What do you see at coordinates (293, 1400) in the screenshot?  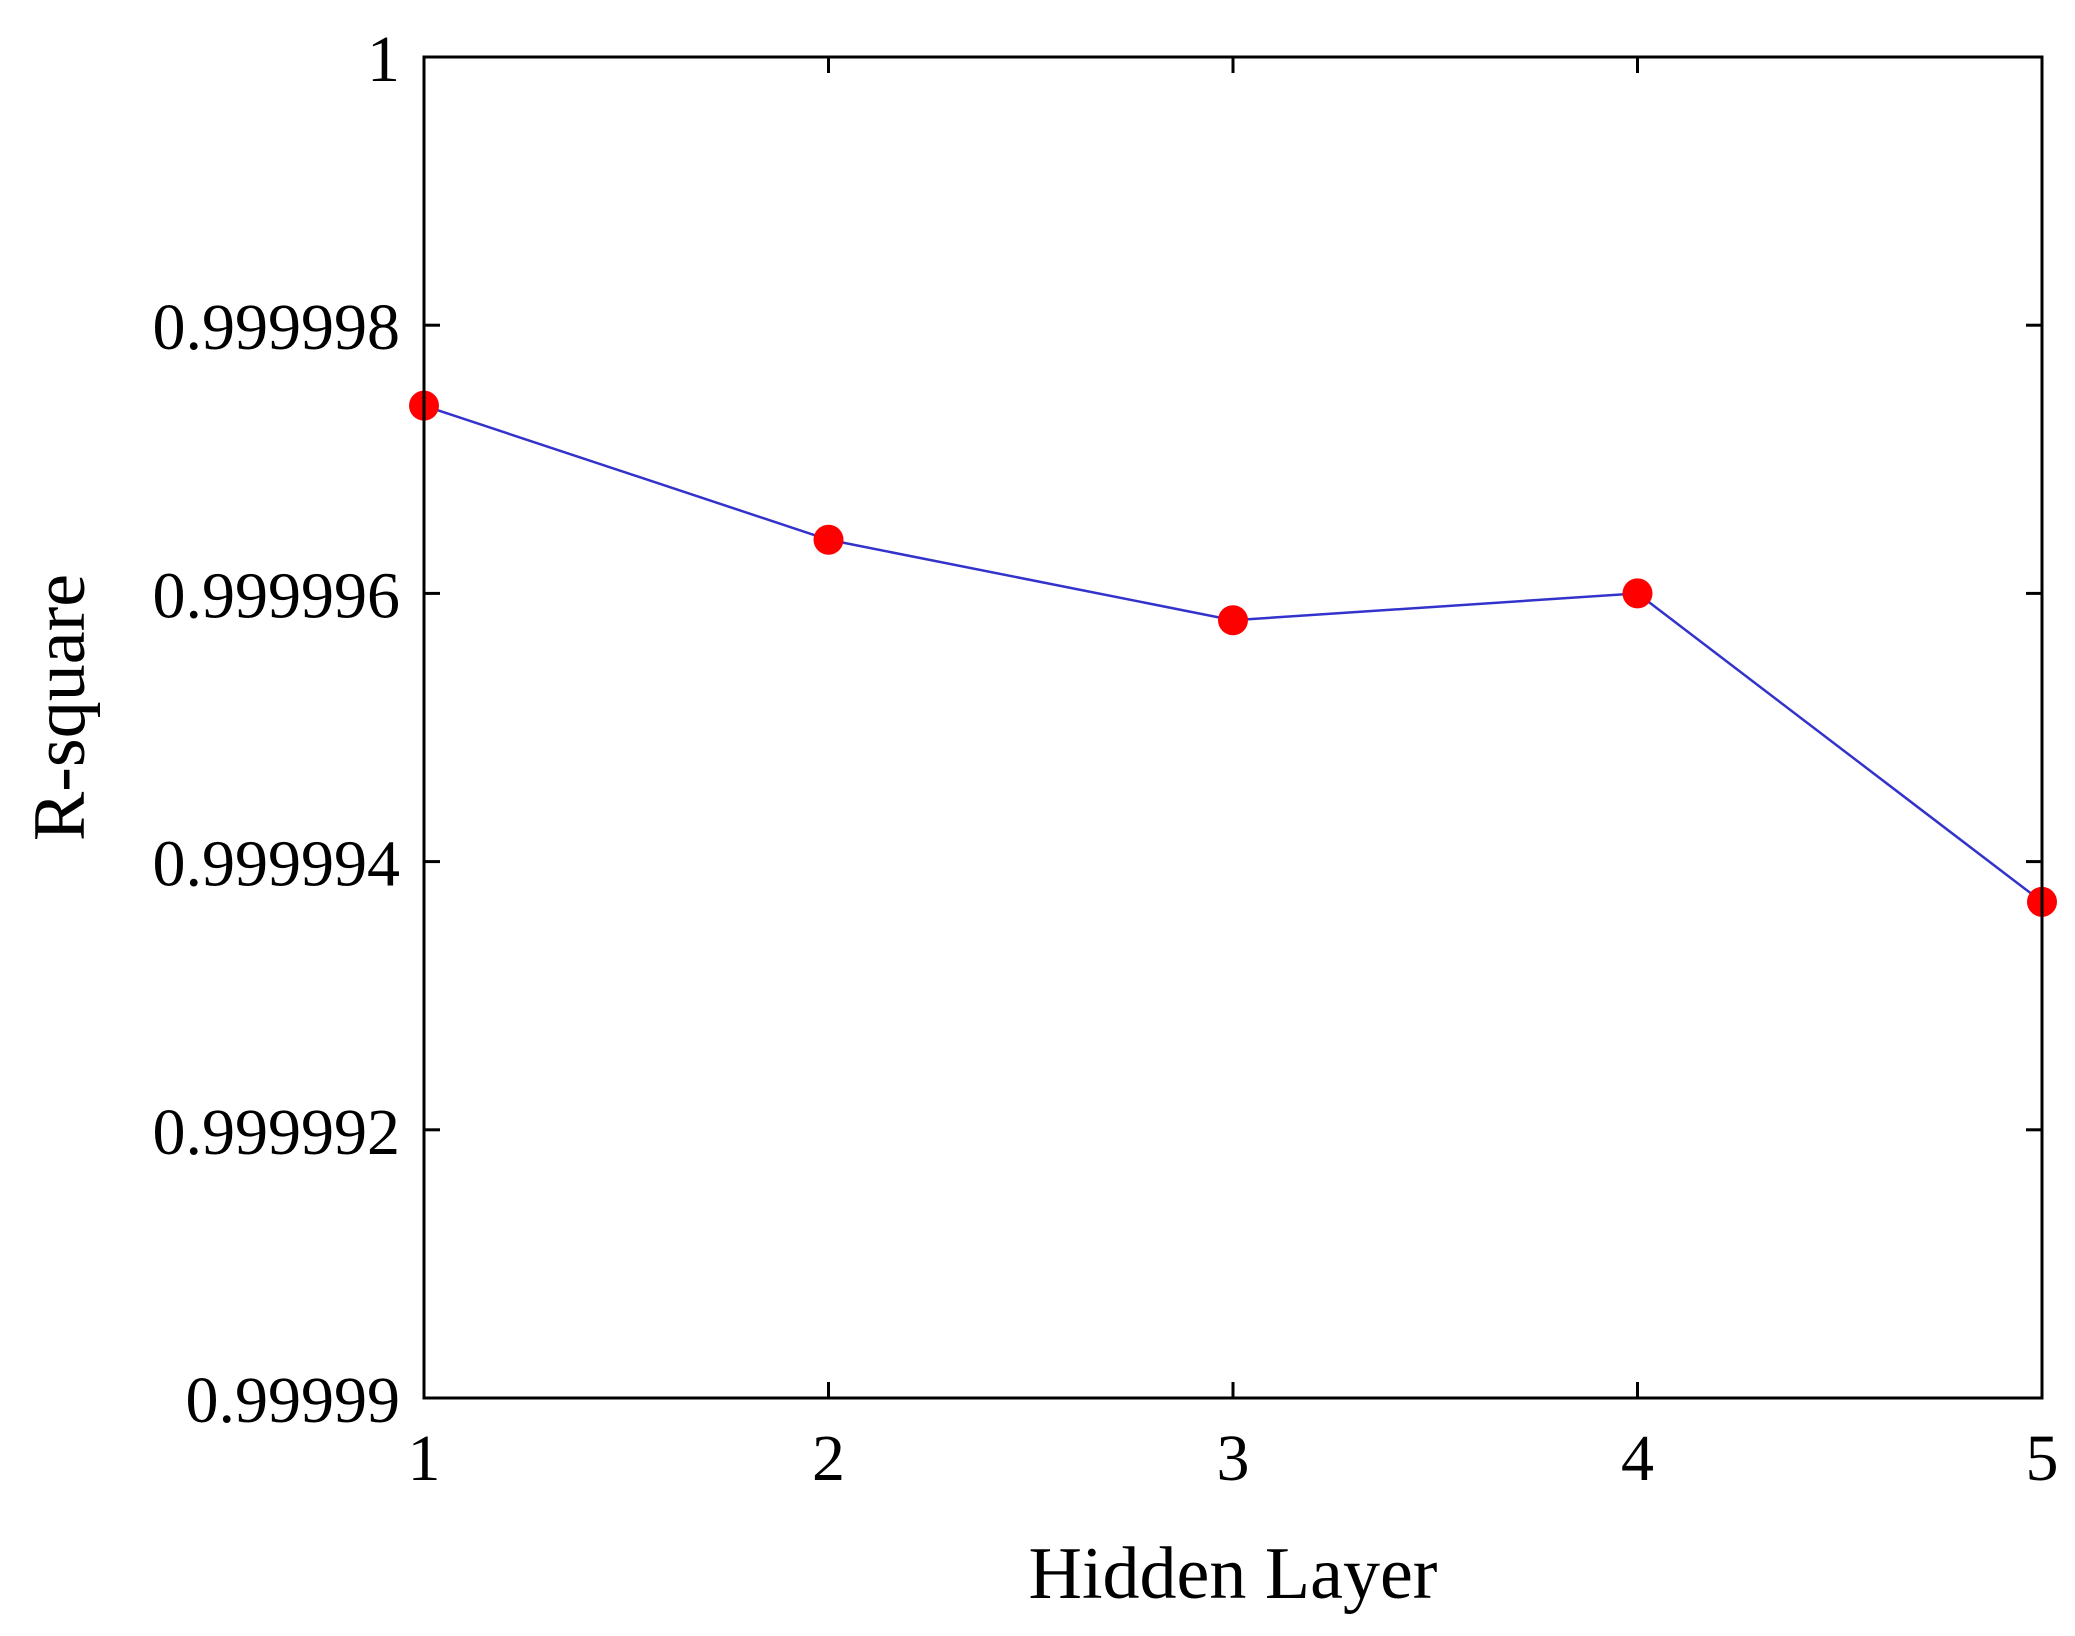 I see `y-tick-label: 0.99999` at bounding box center [293, 1400].